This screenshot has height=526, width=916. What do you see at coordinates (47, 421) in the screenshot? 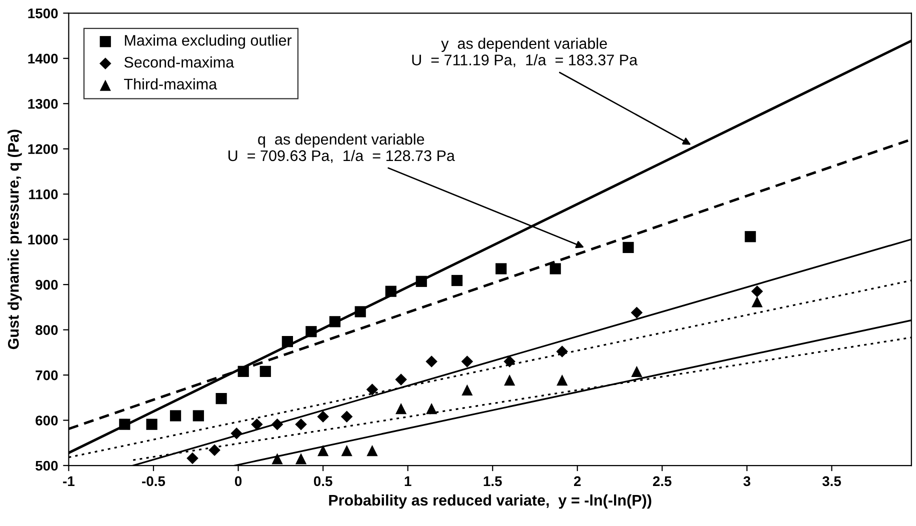
I see `y-tick-label: 600` at bounding box center [47, 421].